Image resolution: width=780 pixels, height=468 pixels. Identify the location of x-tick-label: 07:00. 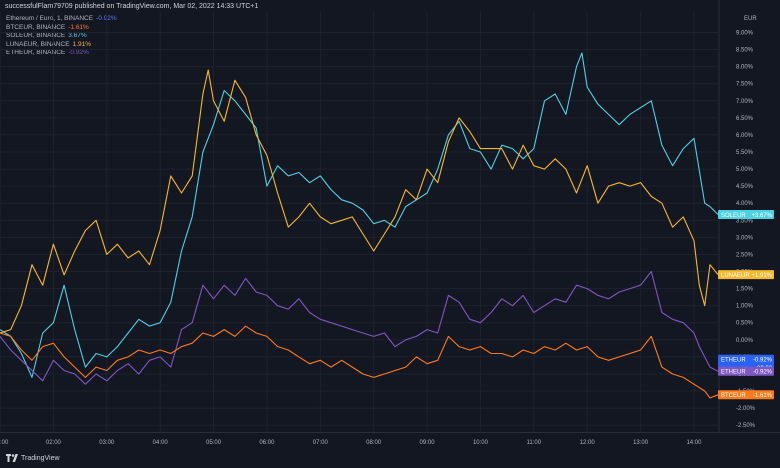
(321, 443).